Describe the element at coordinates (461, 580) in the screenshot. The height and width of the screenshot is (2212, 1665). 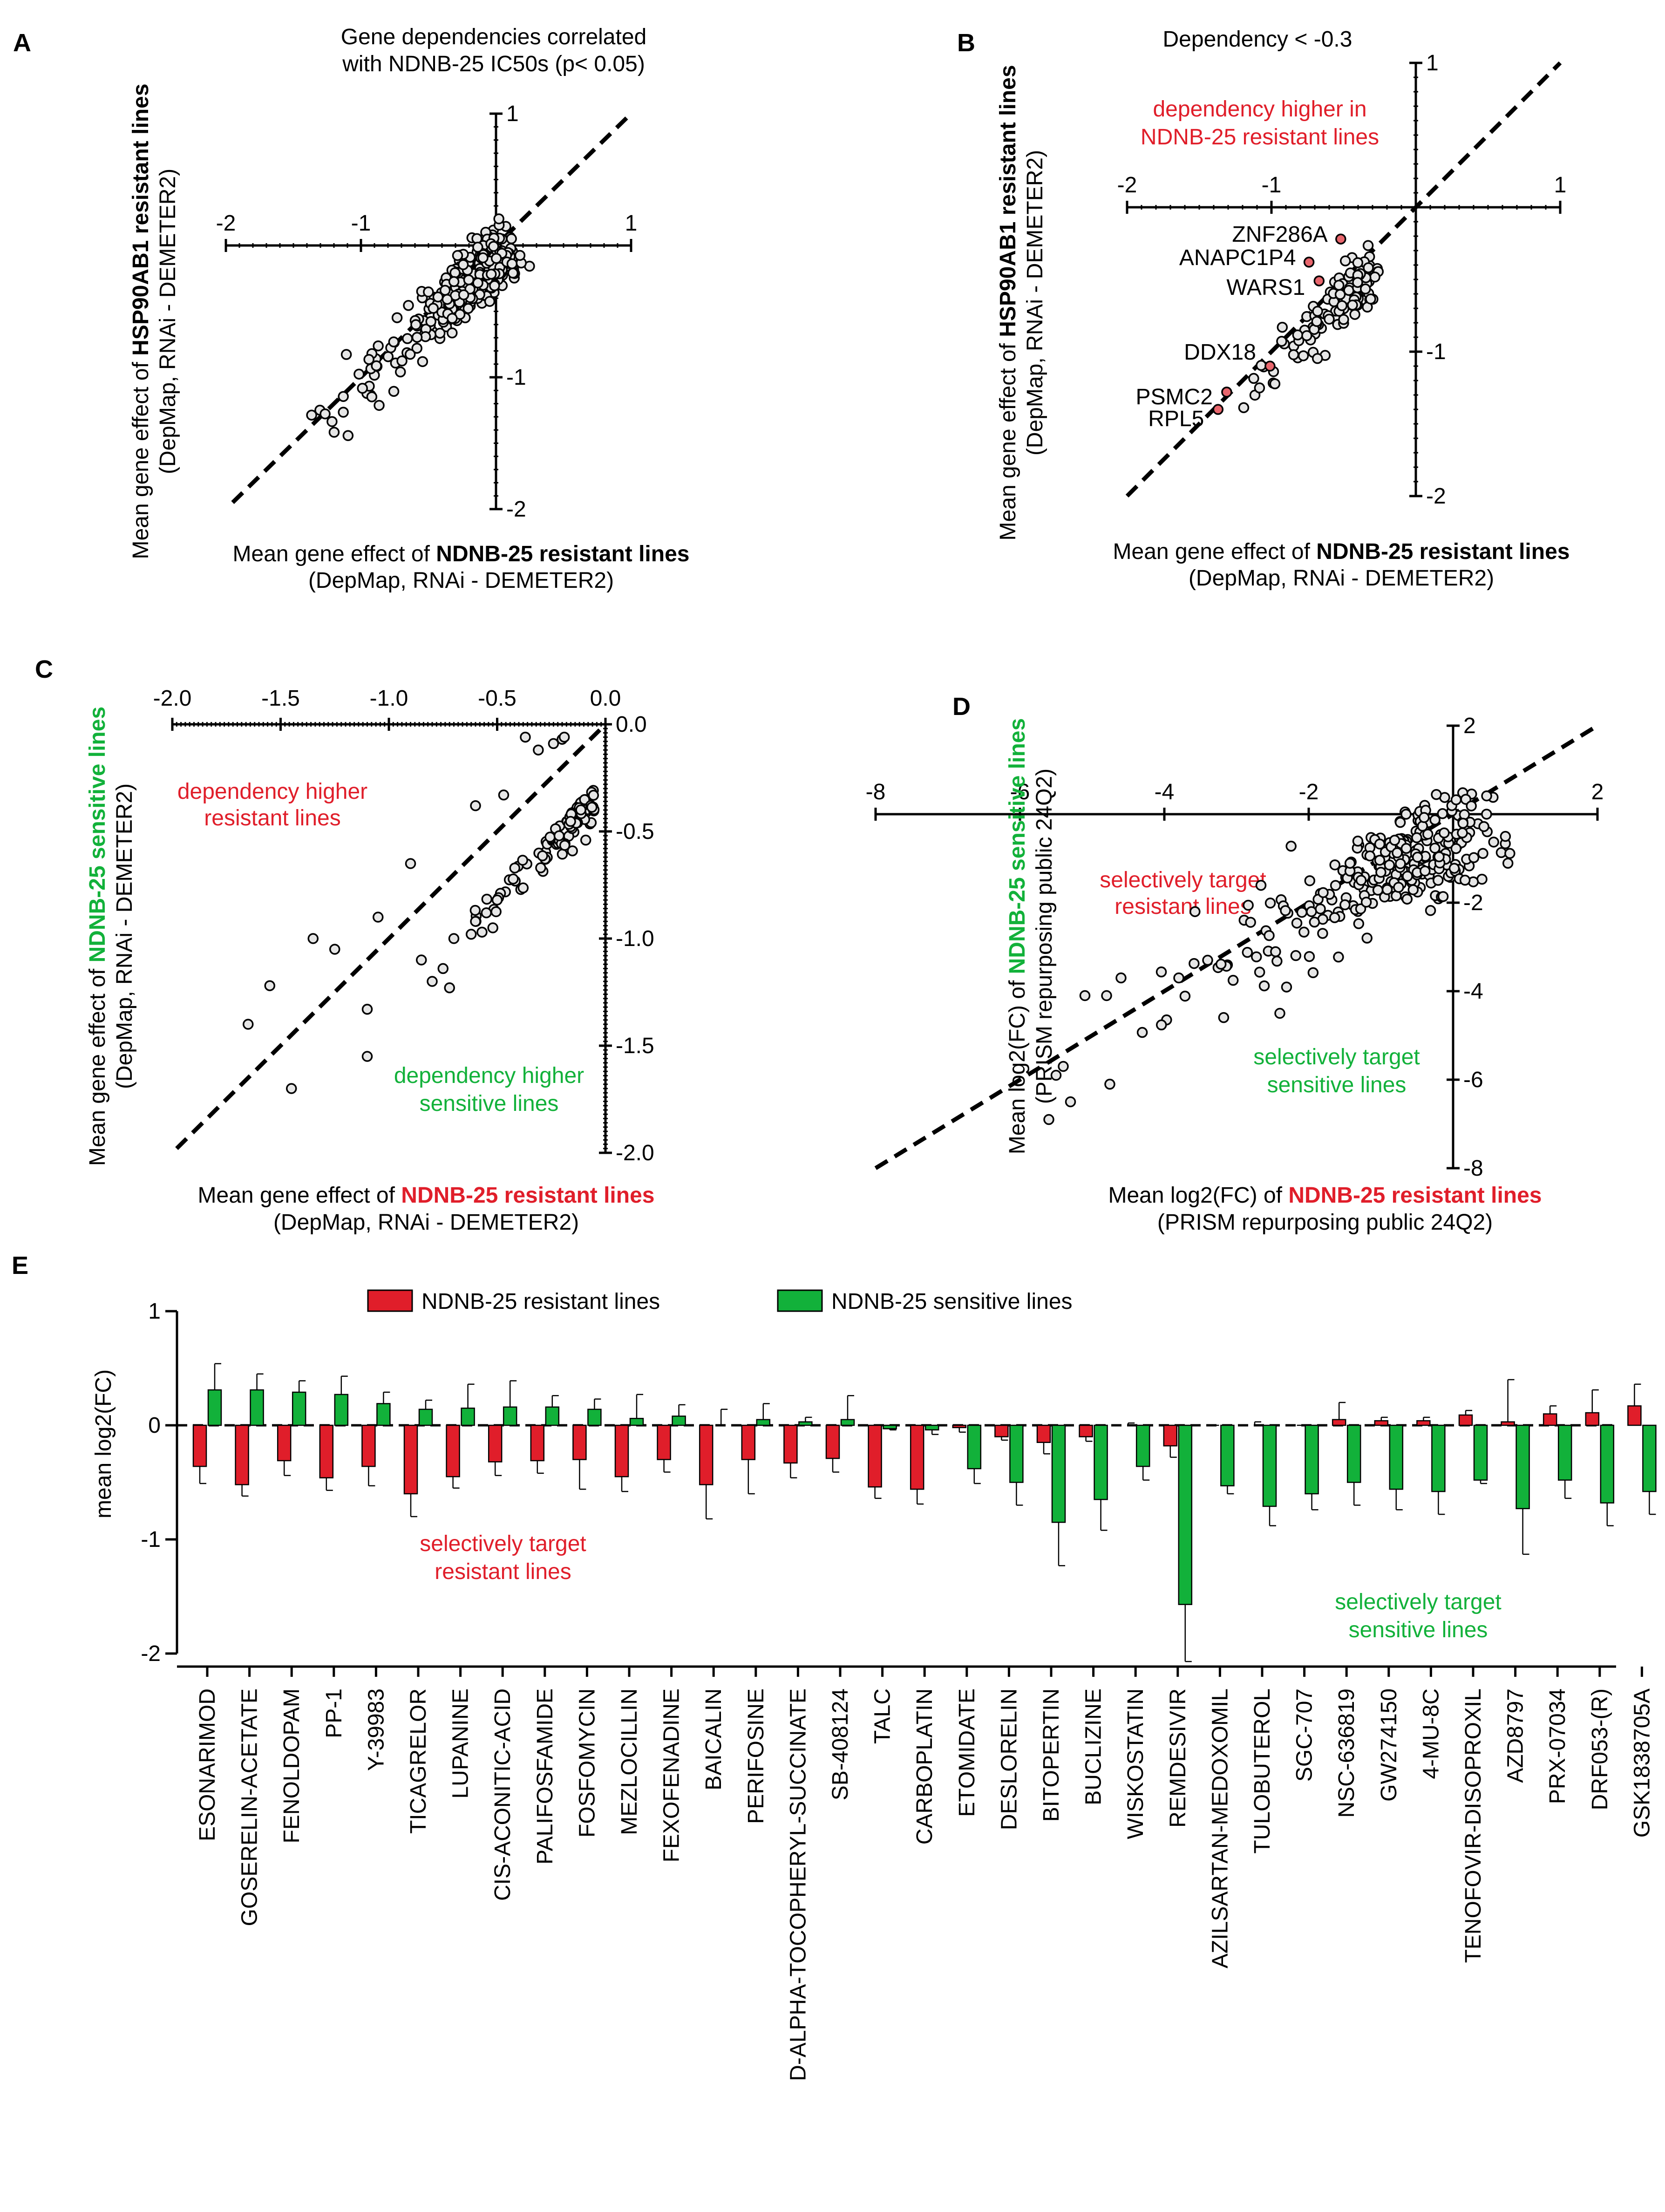
I see `panel-a-xlabel-sub: (DepMap, RNAi - DEMETER2)` at that location.